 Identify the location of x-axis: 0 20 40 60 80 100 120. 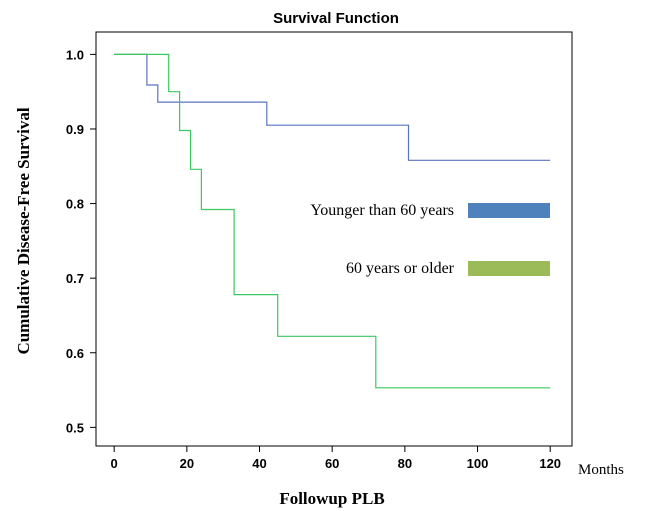
(336, 458).